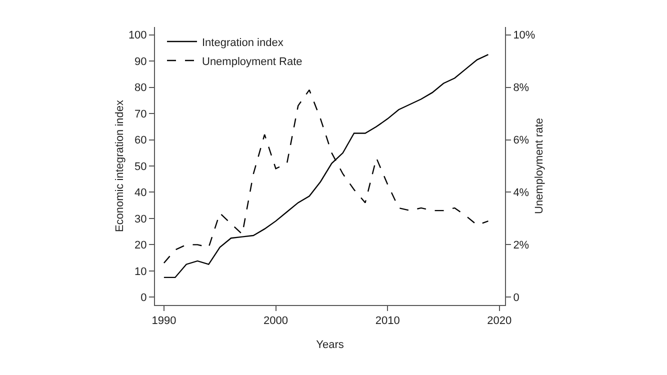 The image size is (667, 375). I want to click on y-tick-label: 80, so click(140, 88).